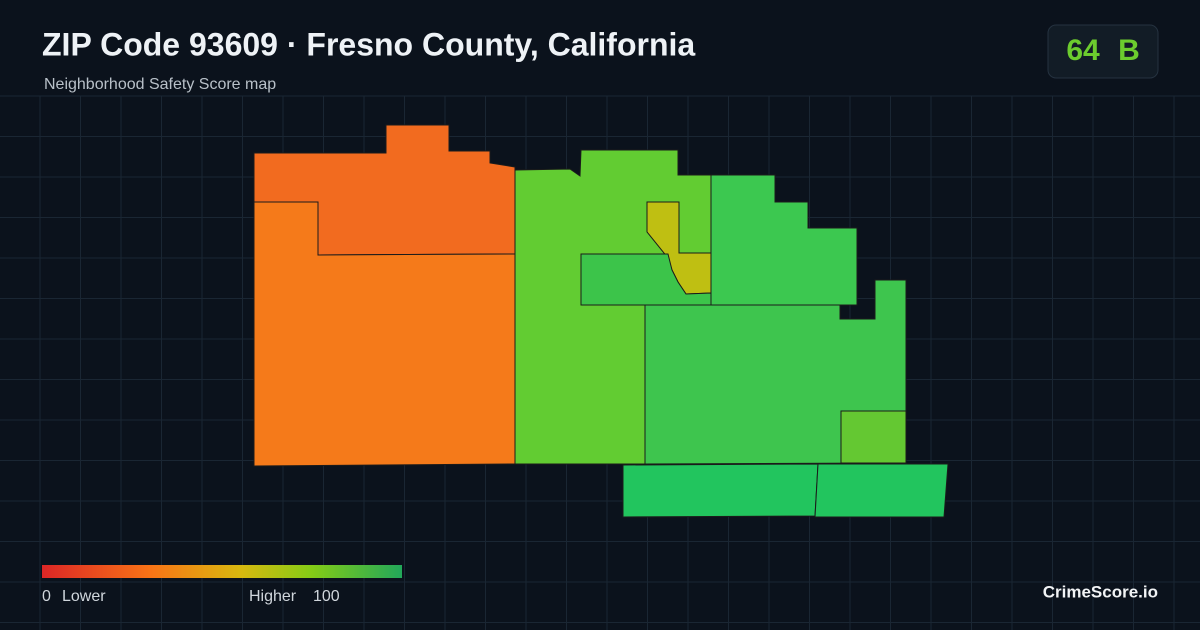  What do you see at coordinates (326, 596) in the screenshot?
I see `legend-max: 100` at bounding box center [326, 596].